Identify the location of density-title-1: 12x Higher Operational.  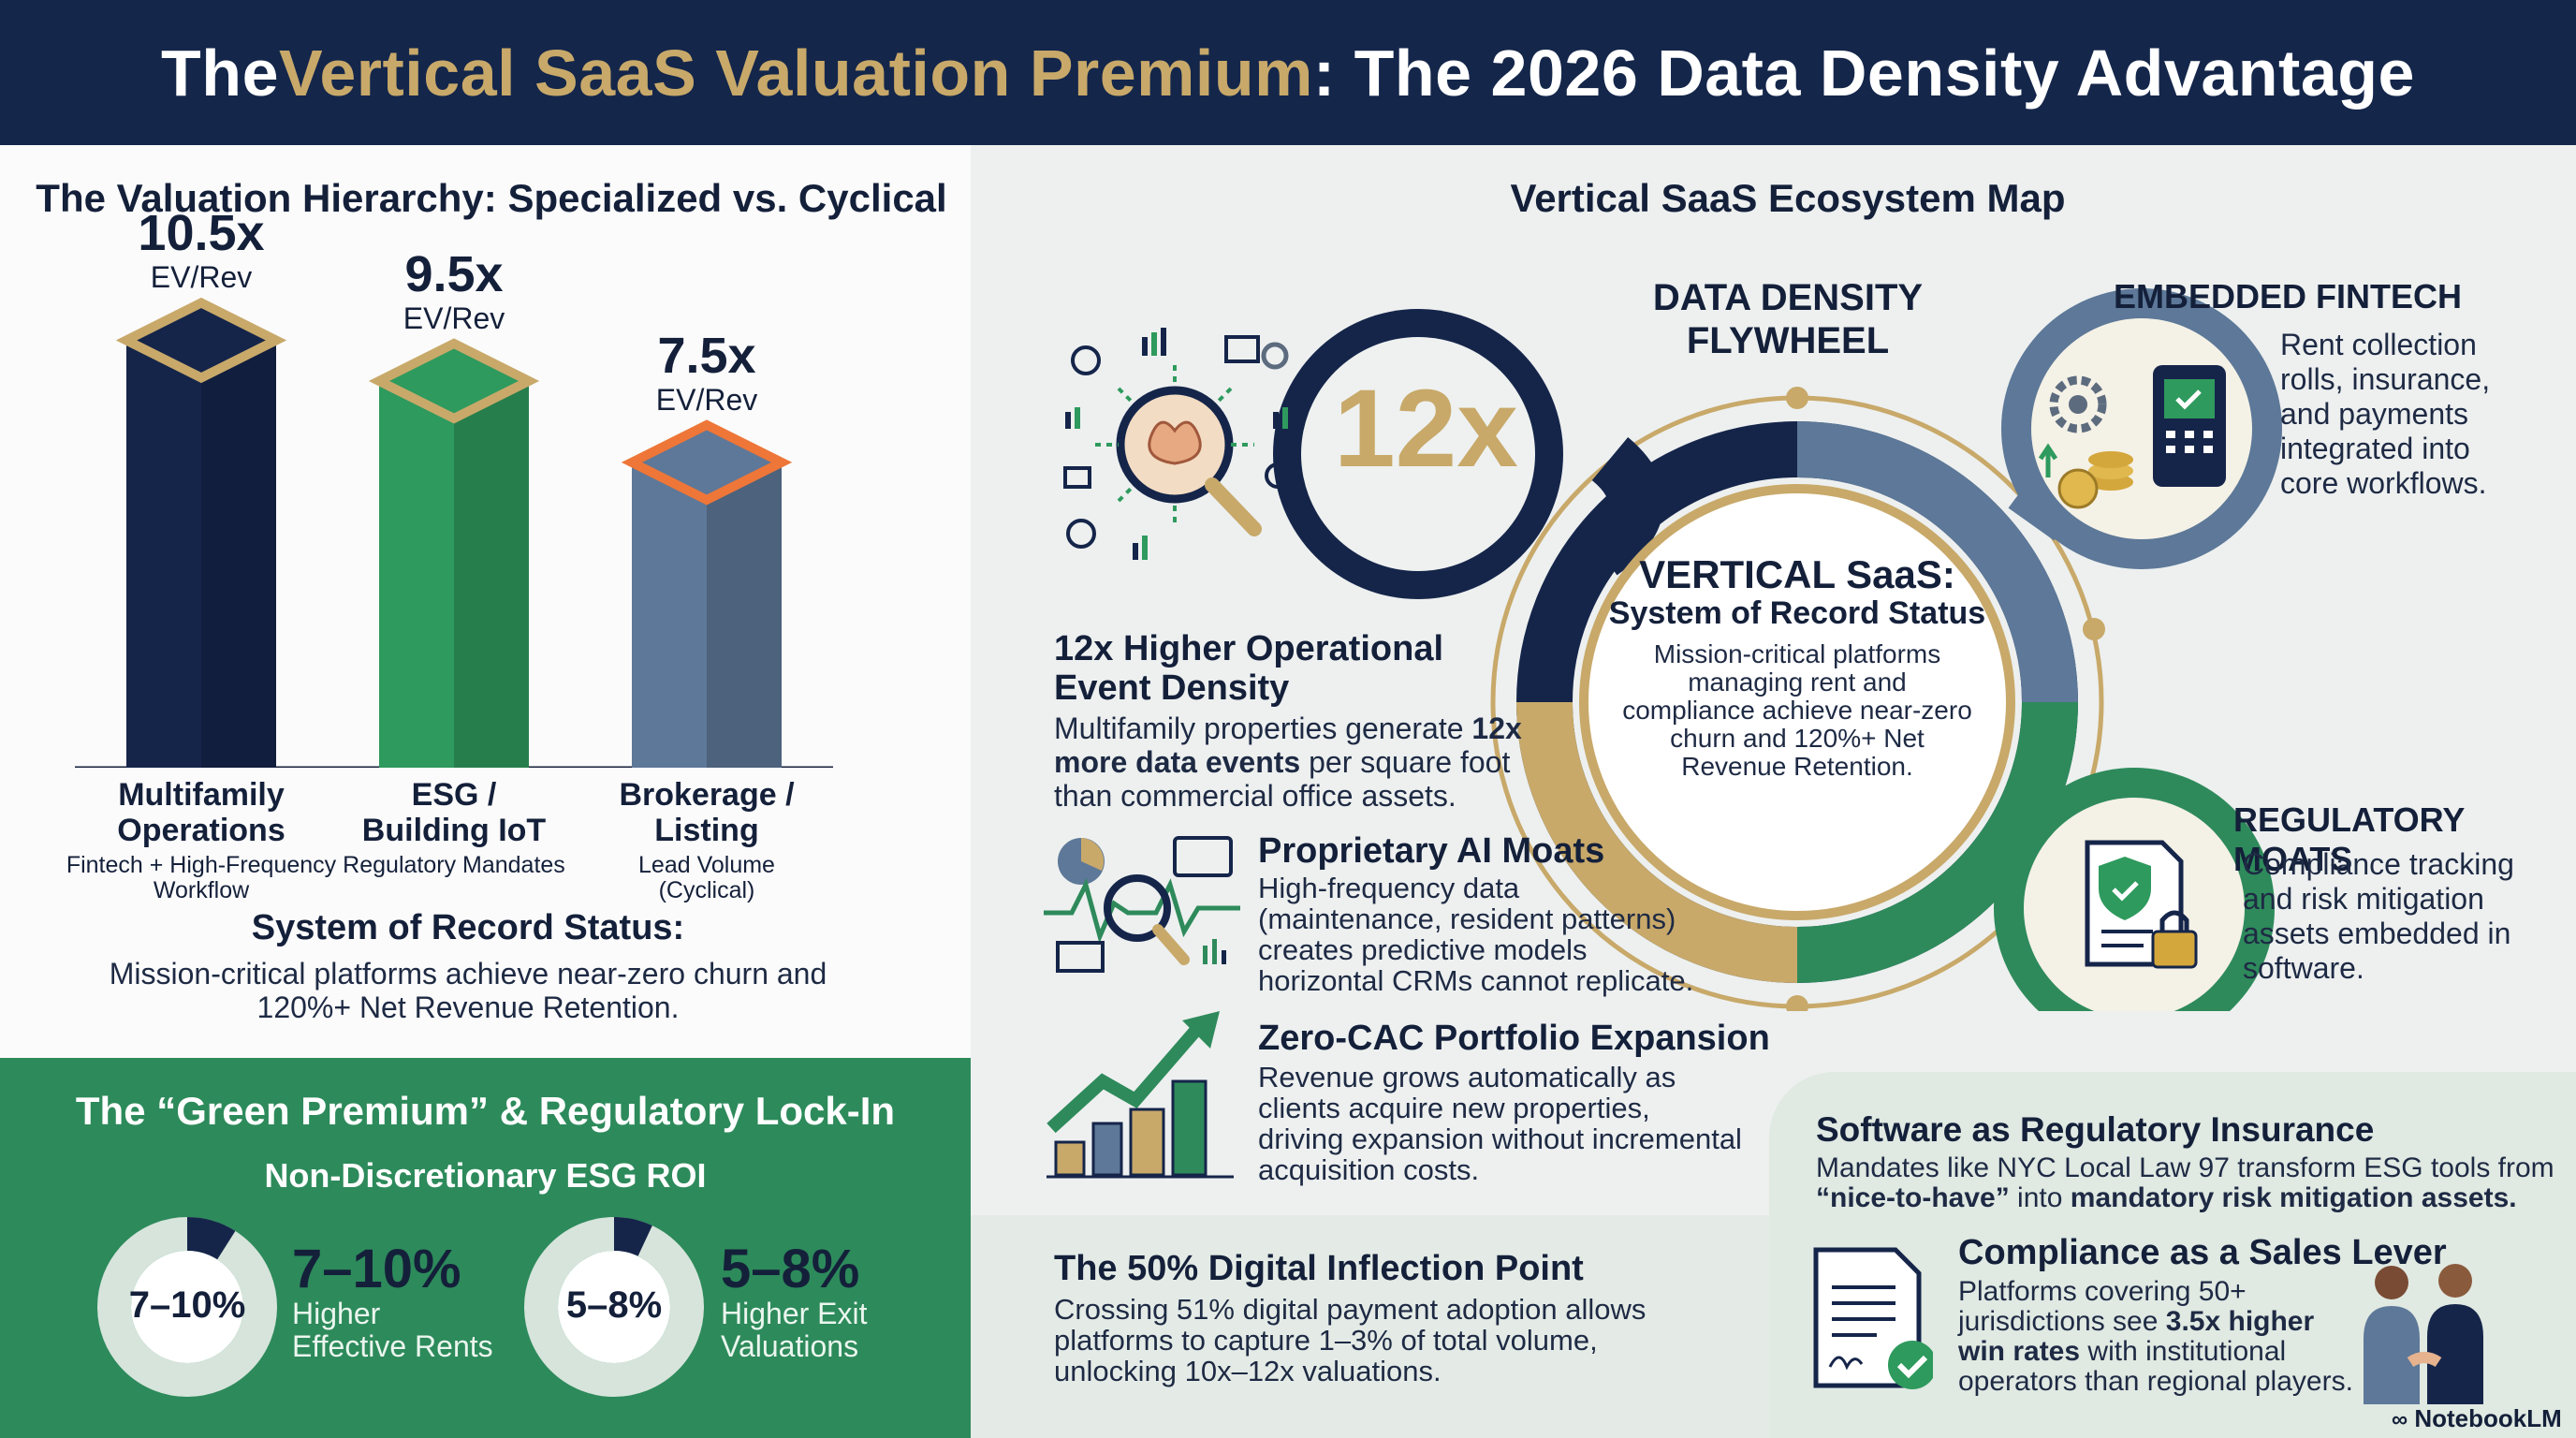
(1249, 648).